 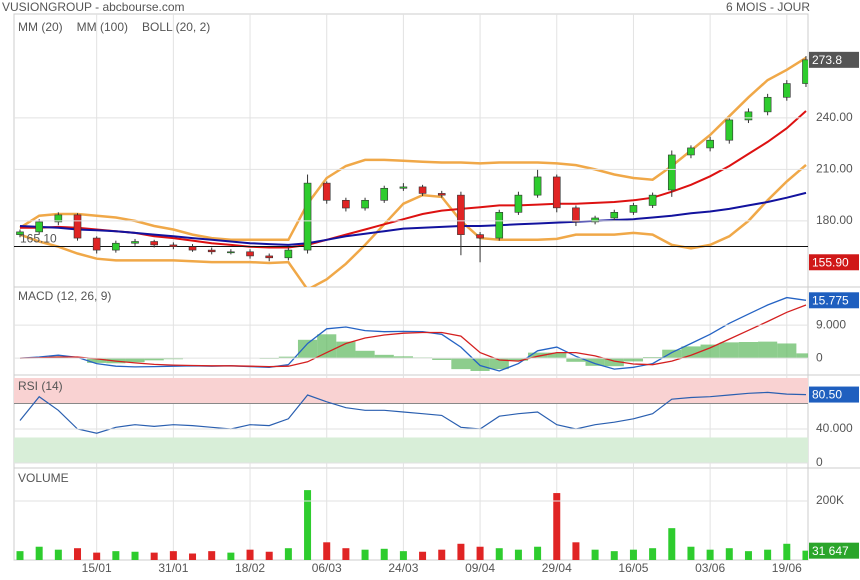 What do you see at coordinates (102, 27) in the screenshot?
I see `legend-entry: MM (100)` at bounding box center [102, 27].